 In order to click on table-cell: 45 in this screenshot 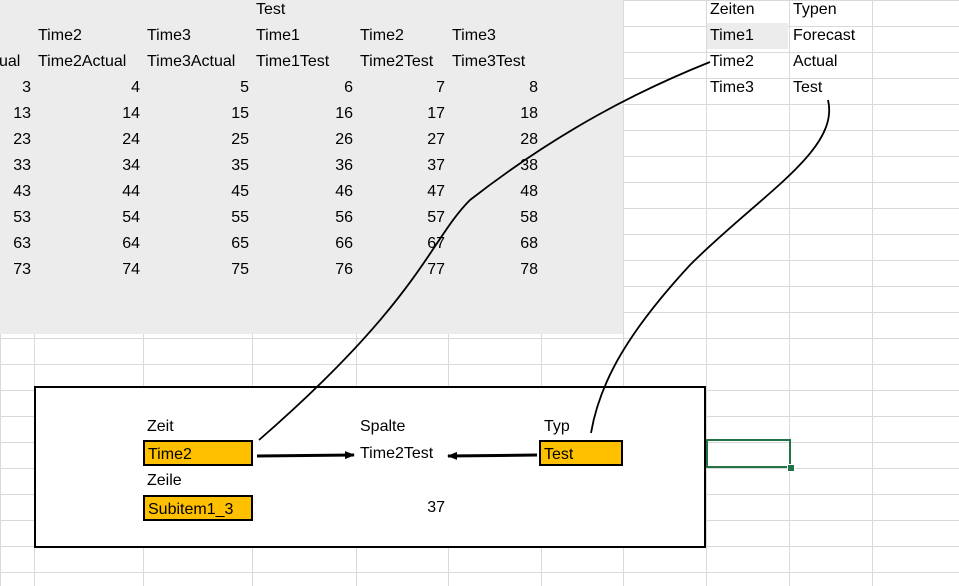, I will do `click(240, 191)`.